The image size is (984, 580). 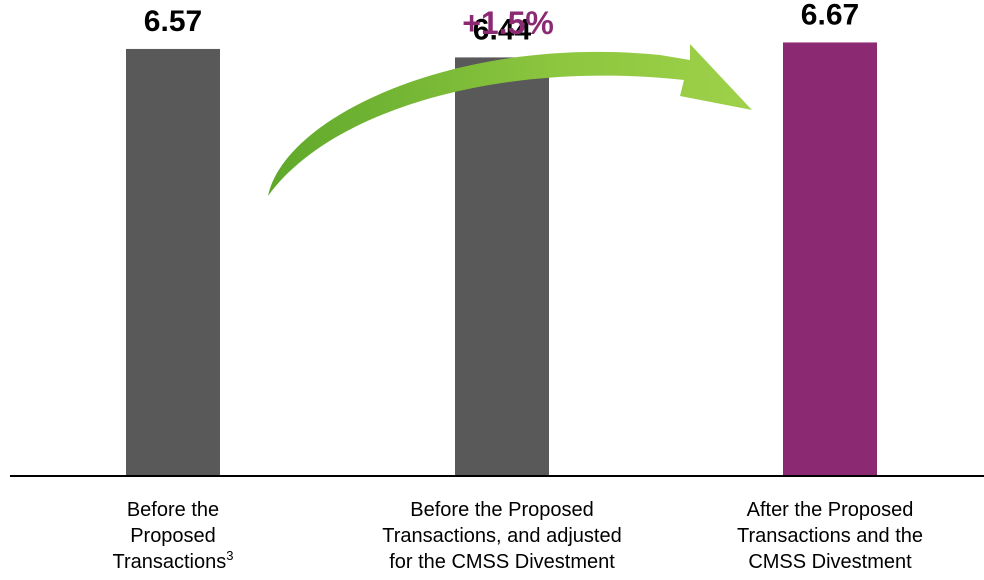 What do you see at coordinates (502, 29) in the screenshot?
I see `value-label-2: 6.44` at bounding box center [502, 29].